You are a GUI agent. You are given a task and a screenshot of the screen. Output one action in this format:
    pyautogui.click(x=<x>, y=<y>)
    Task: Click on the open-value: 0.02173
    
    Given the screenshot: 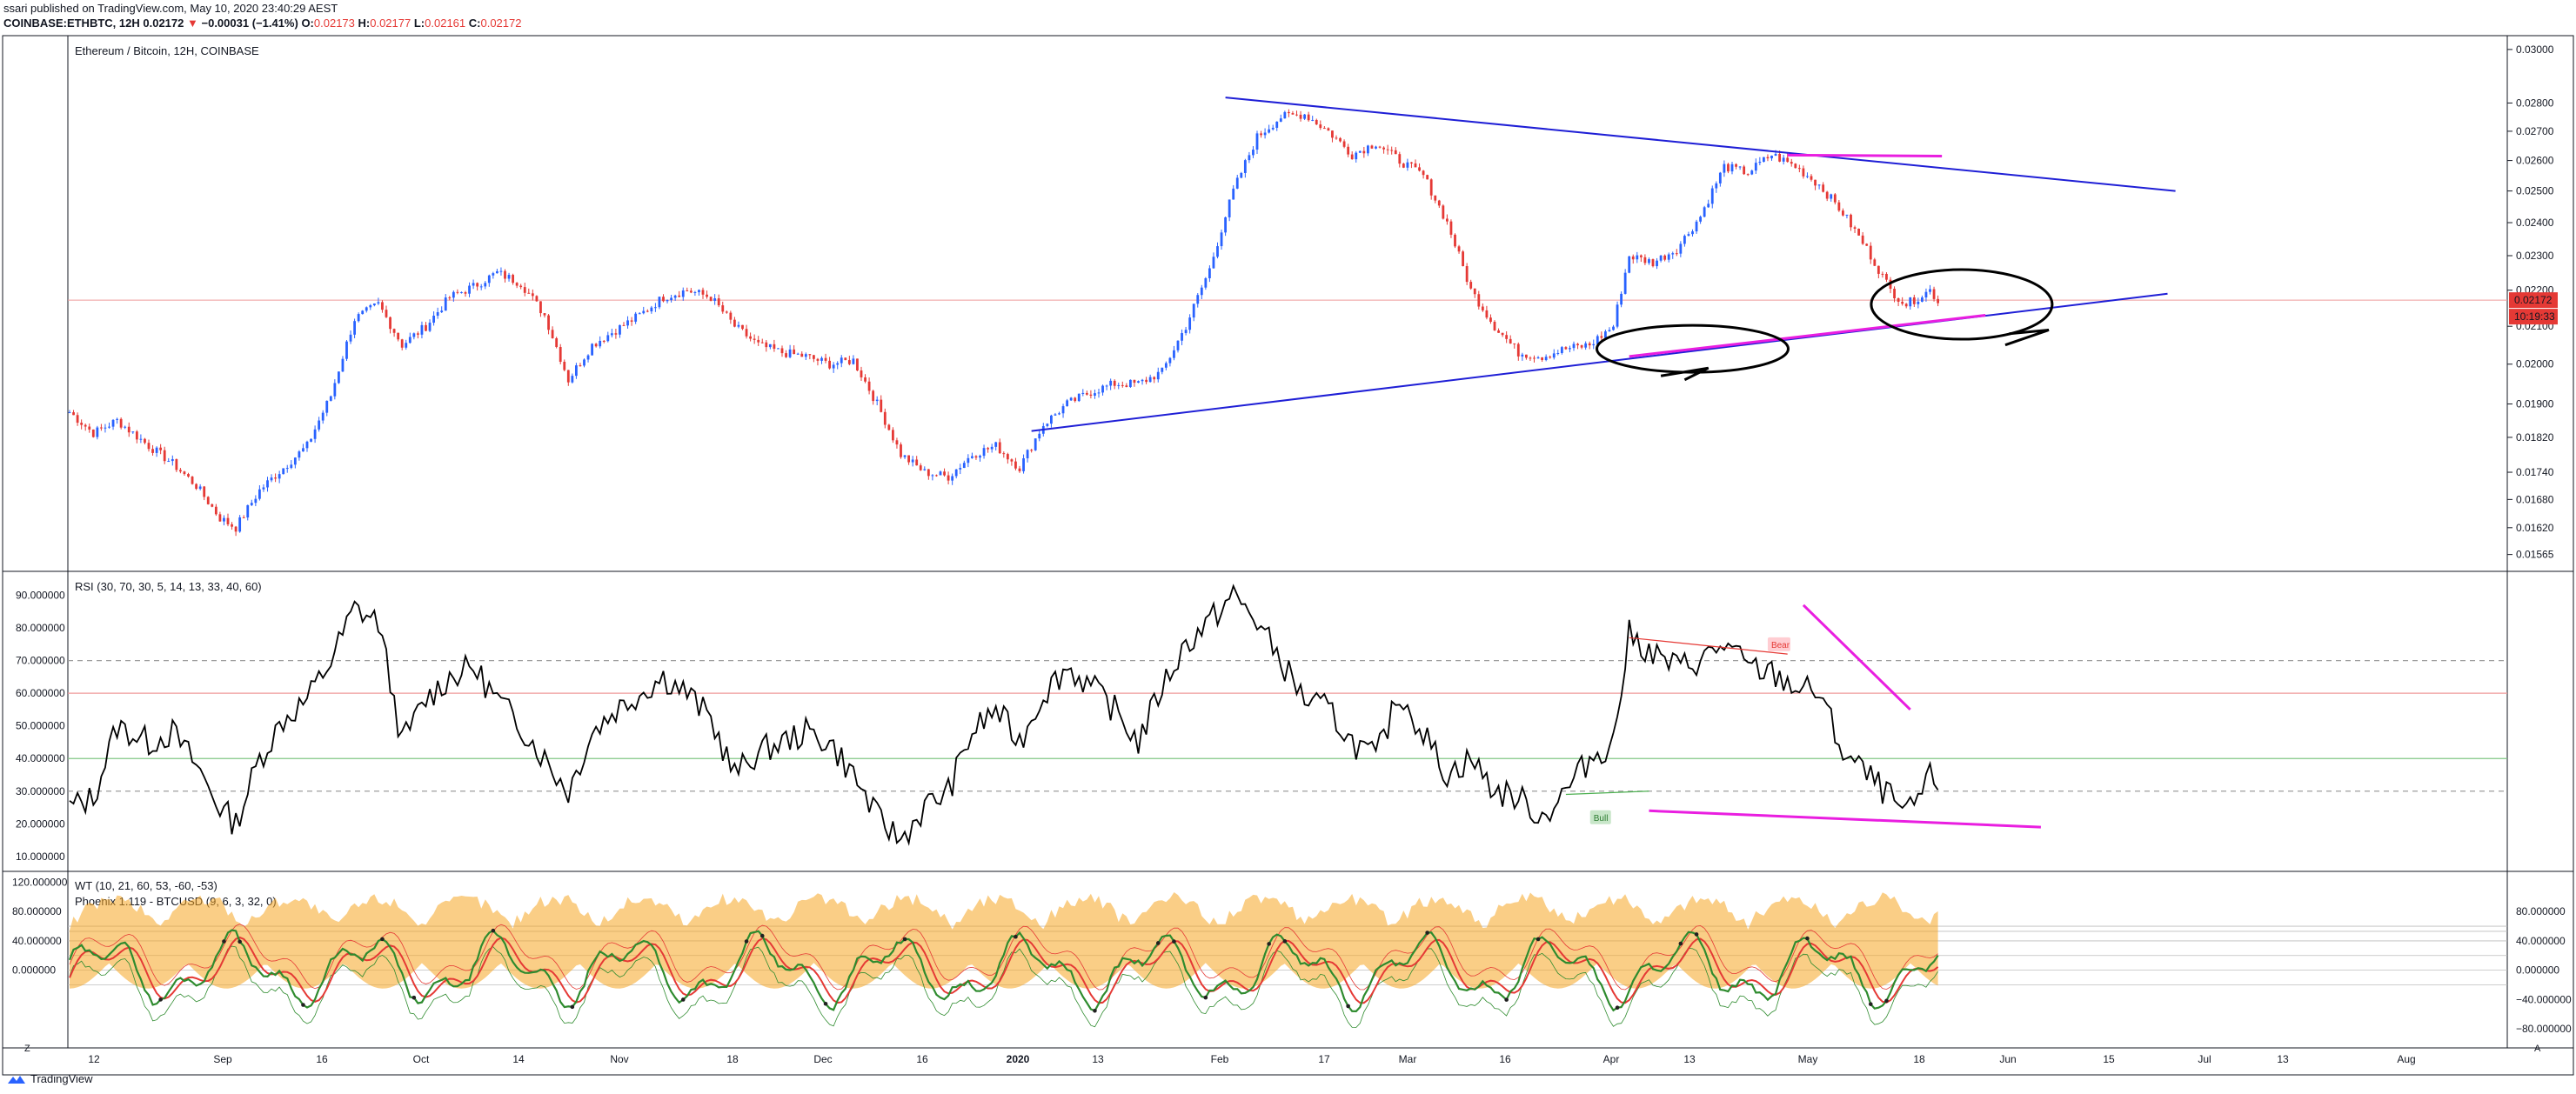 What is the action you would take?
    pyautogui.click(x=334, y=23)
    